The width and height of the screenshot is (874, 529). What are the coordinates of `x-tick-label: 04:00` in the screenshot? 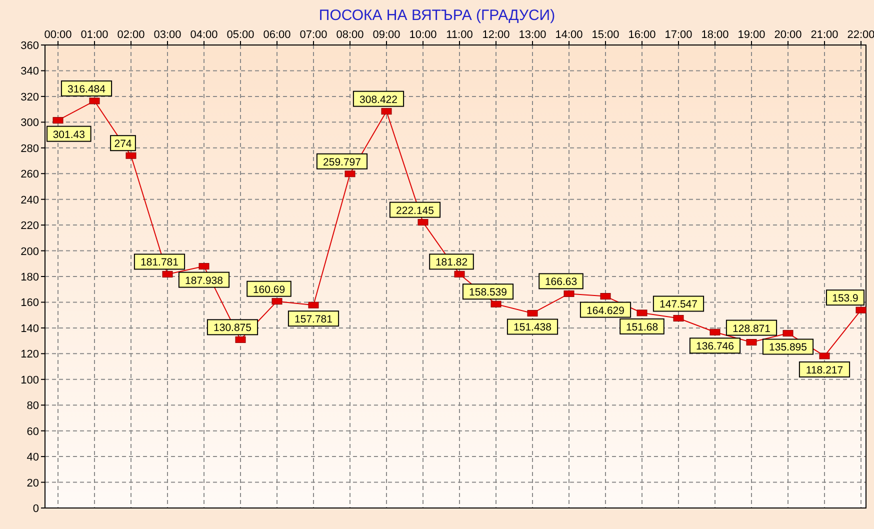 It's located at (204, 35).